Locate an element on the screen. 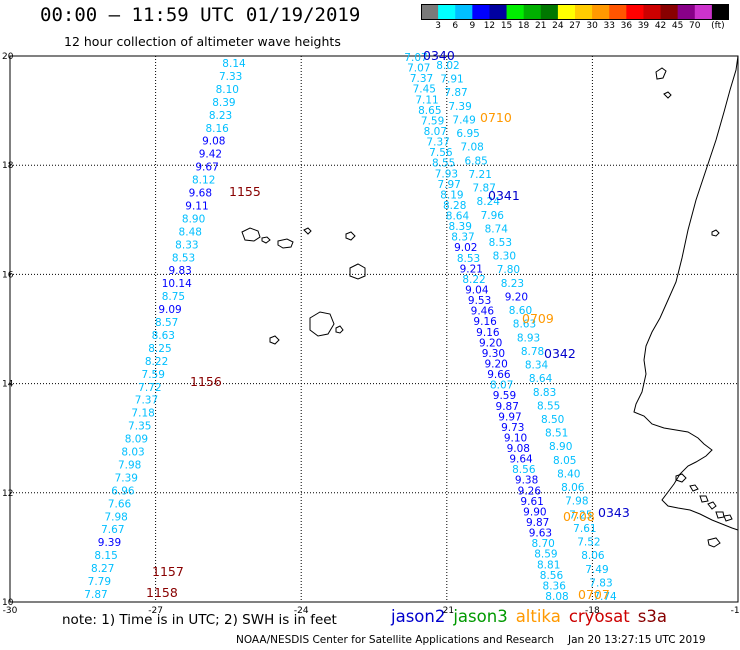 The width and height of the screenshot is (740, 650). satellite-legend: jason2 jason3 altika cryosat s3a is located at coordinates (533, 616).